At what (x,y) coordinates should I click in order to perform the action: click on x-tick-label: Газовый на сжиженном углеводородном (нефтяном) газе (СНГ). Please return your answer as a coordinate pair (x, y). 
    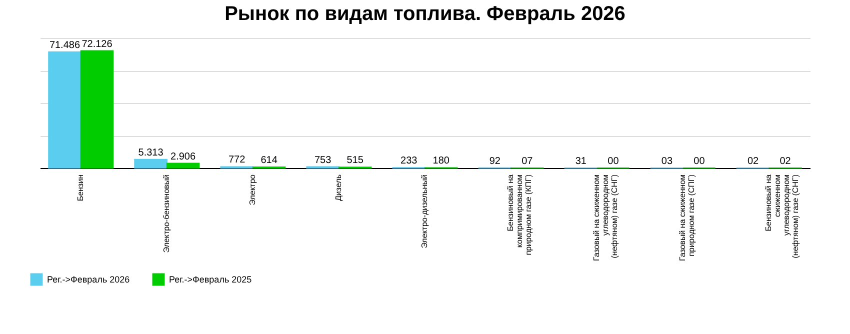
    Looking at the image, I should click on (606, 218).